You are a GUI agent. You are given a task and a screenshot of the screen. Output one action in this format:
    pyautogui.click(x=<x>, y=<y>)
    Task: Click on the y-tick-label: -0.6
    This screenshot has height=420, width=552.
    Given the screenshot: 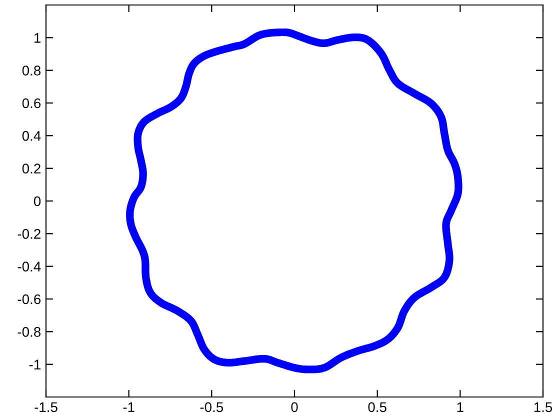 What is the action you would take?
    pyautogui.click(x=29, y=299)
    